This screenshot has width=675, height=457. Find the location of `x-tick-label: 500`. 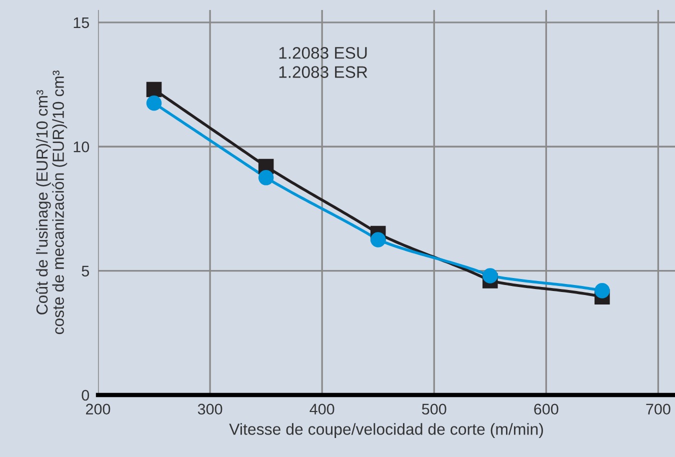

x-tick-label: 500 is located at coordinates (434, 409).